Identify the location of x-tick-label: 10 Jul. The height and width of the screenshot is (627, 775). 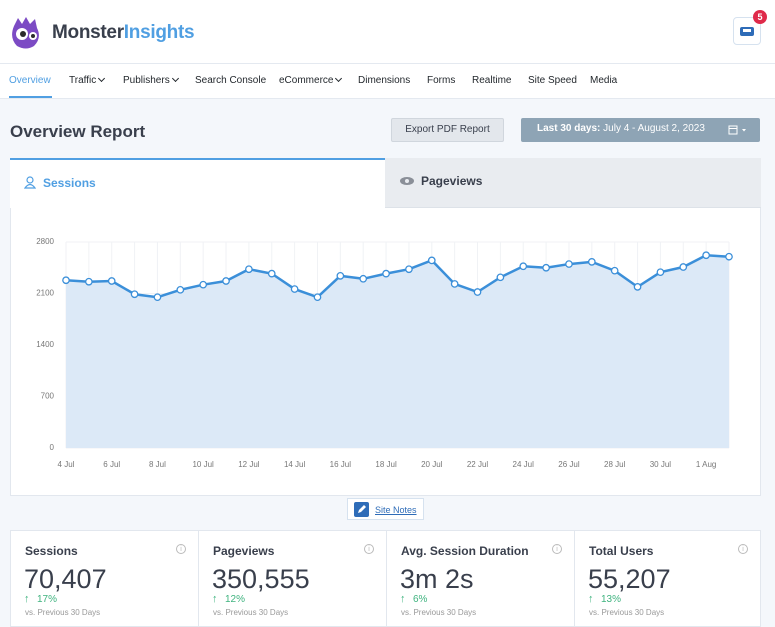
(203, 464).